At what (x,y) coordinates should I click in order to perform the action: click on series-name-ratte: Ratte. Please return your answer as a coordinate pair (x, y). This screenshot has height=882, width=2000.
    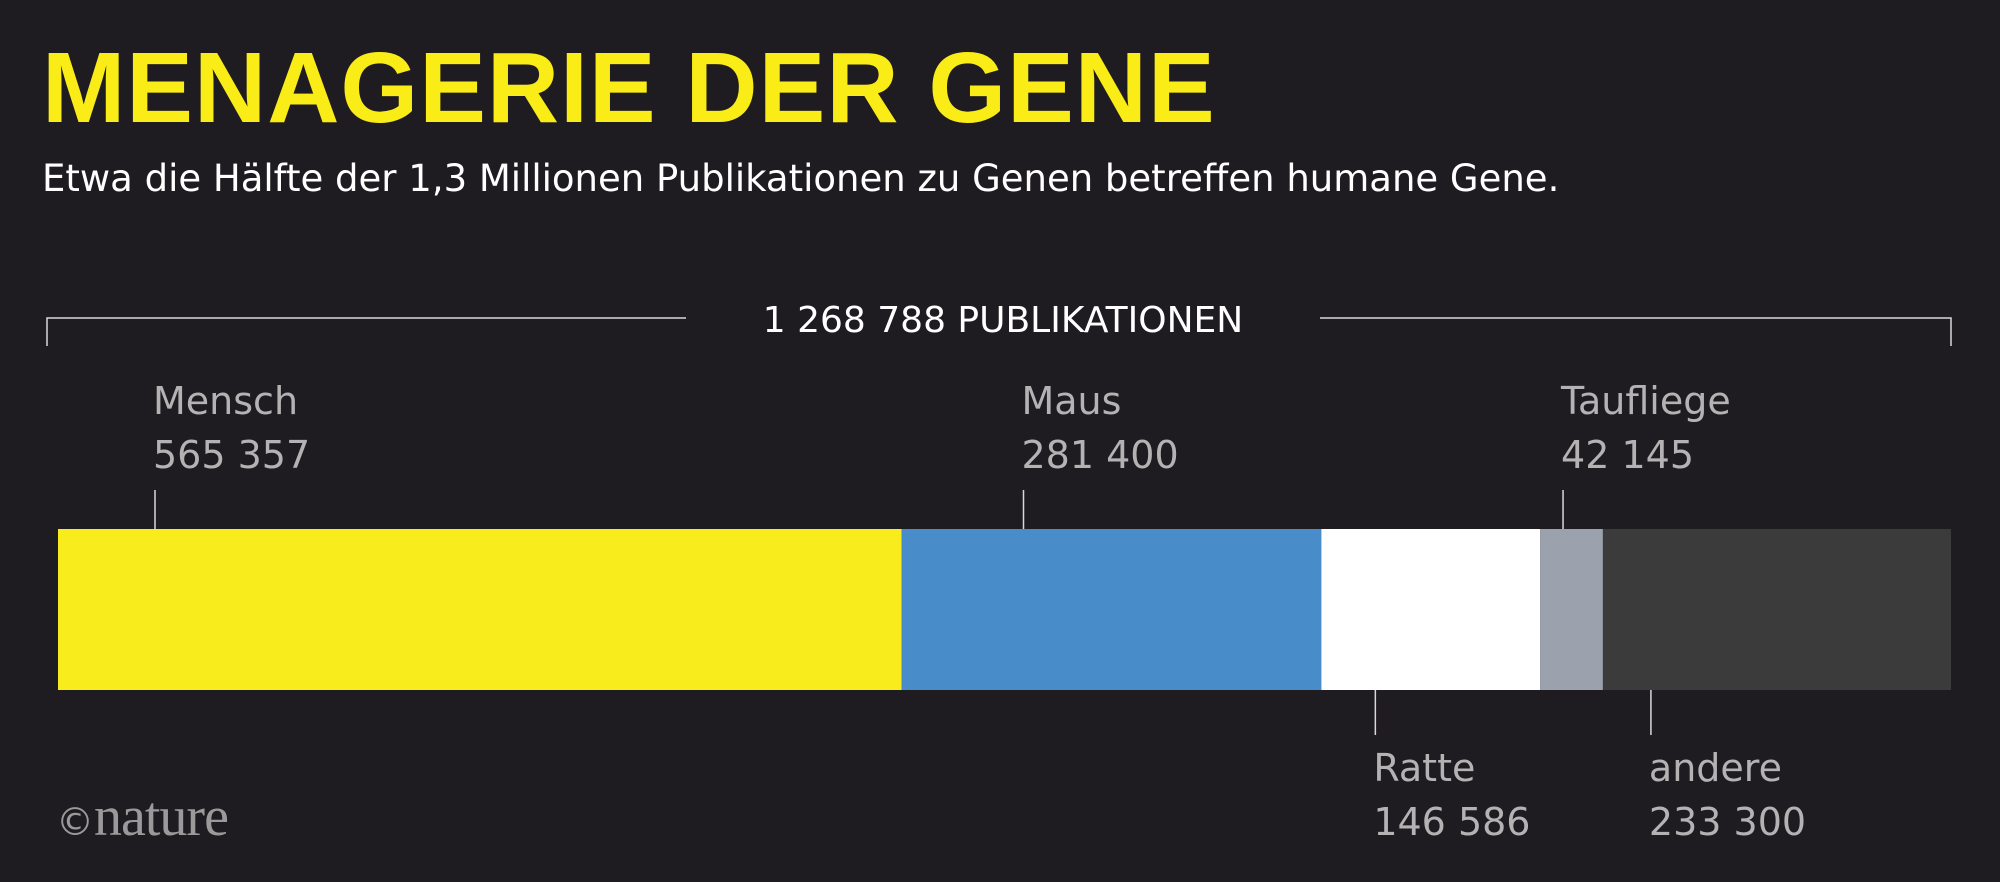
    Looking at the image, I should click on (1424, 768).